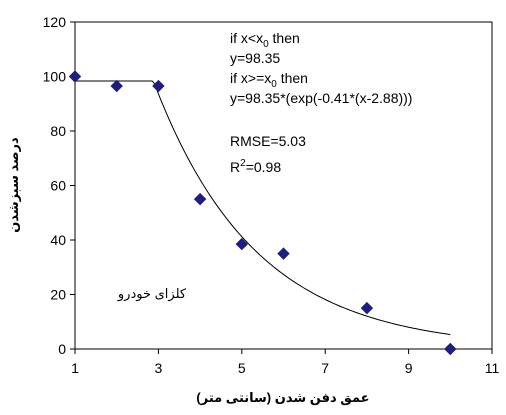 This screenshot has height=415, width=506. I want to click on equation-line-3: if x>=x0 then, so click(269, 80).